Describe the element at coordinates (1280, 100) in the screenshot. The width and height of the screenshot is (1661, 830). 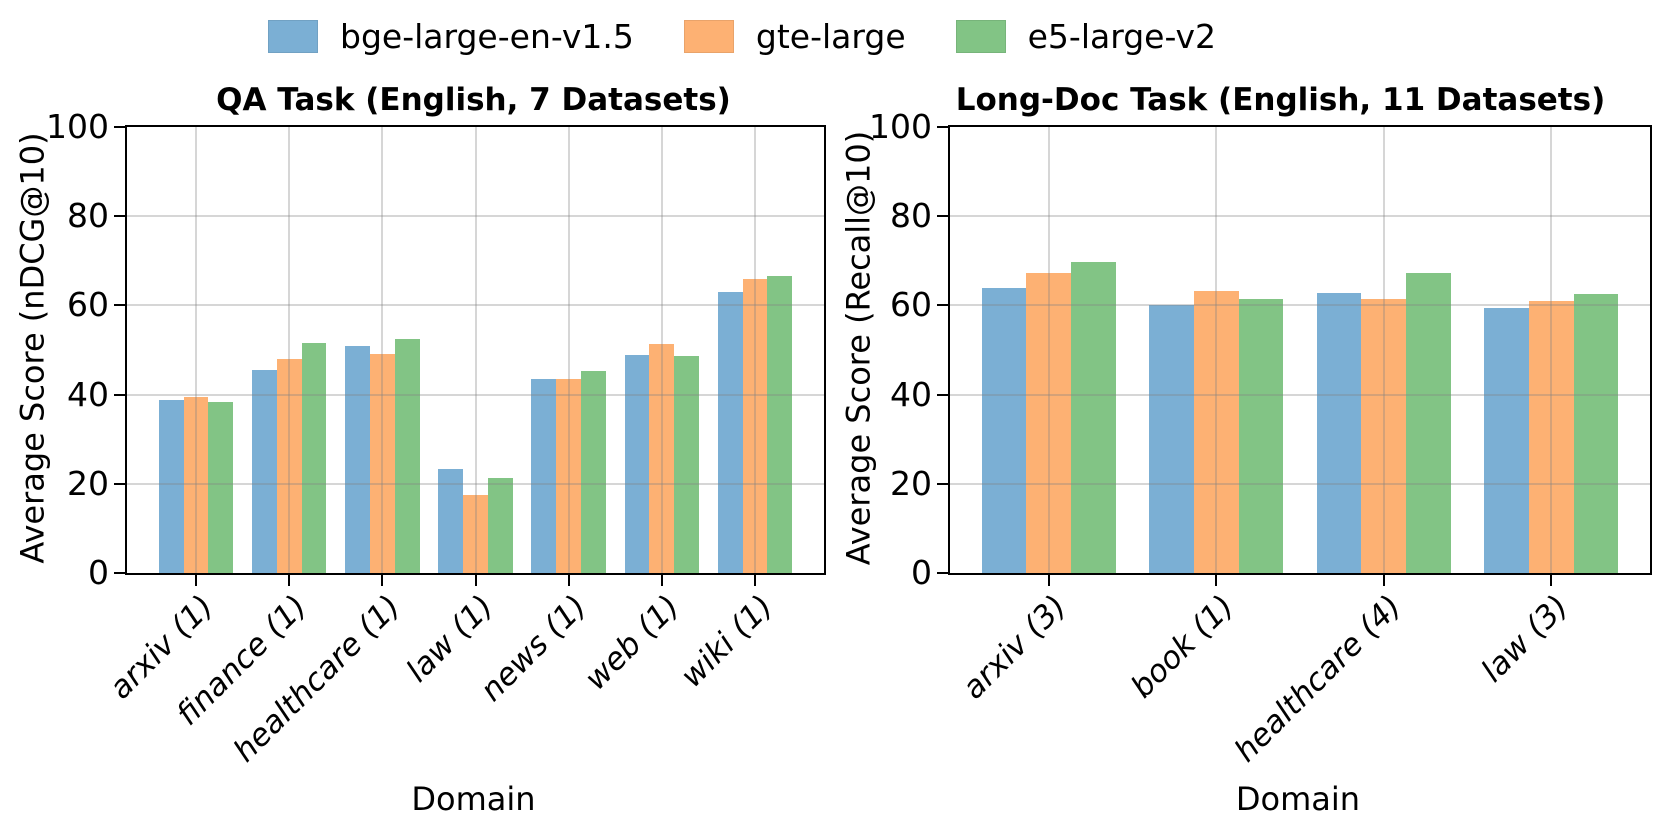
I see `chart-title: Long-Doc Task (English, 11 Datasets)` at that location.